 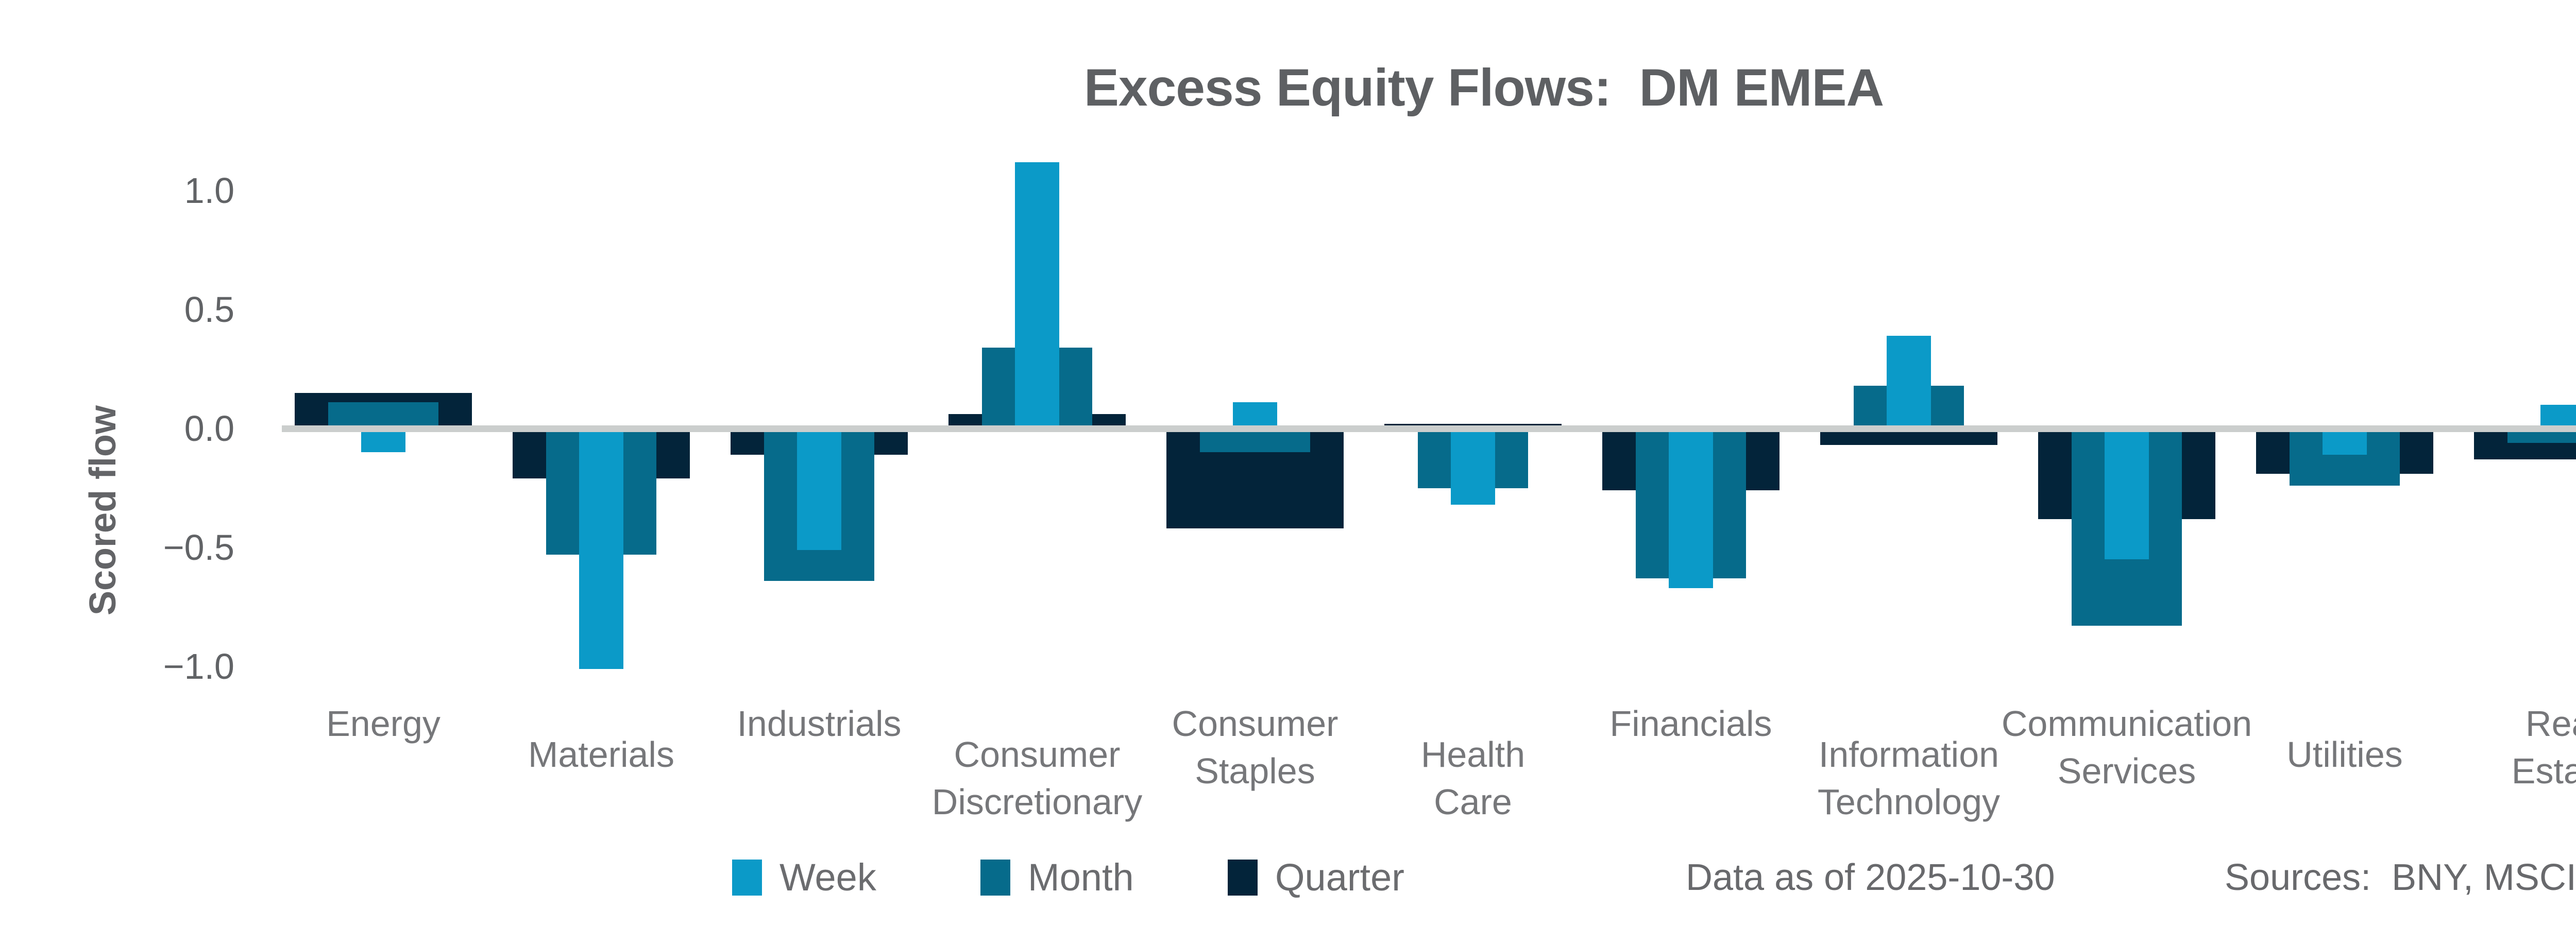 I want to click on x-label-real-estate: Real Estate, so click(x=2458, y=748).